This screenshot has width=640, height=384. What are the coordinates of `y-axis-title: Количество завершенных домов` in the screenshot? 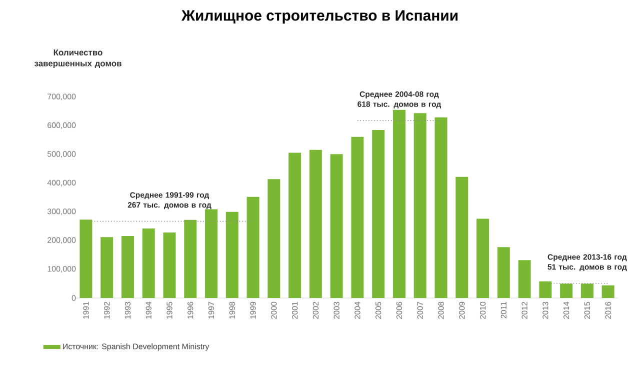 It's located at (78, 59).